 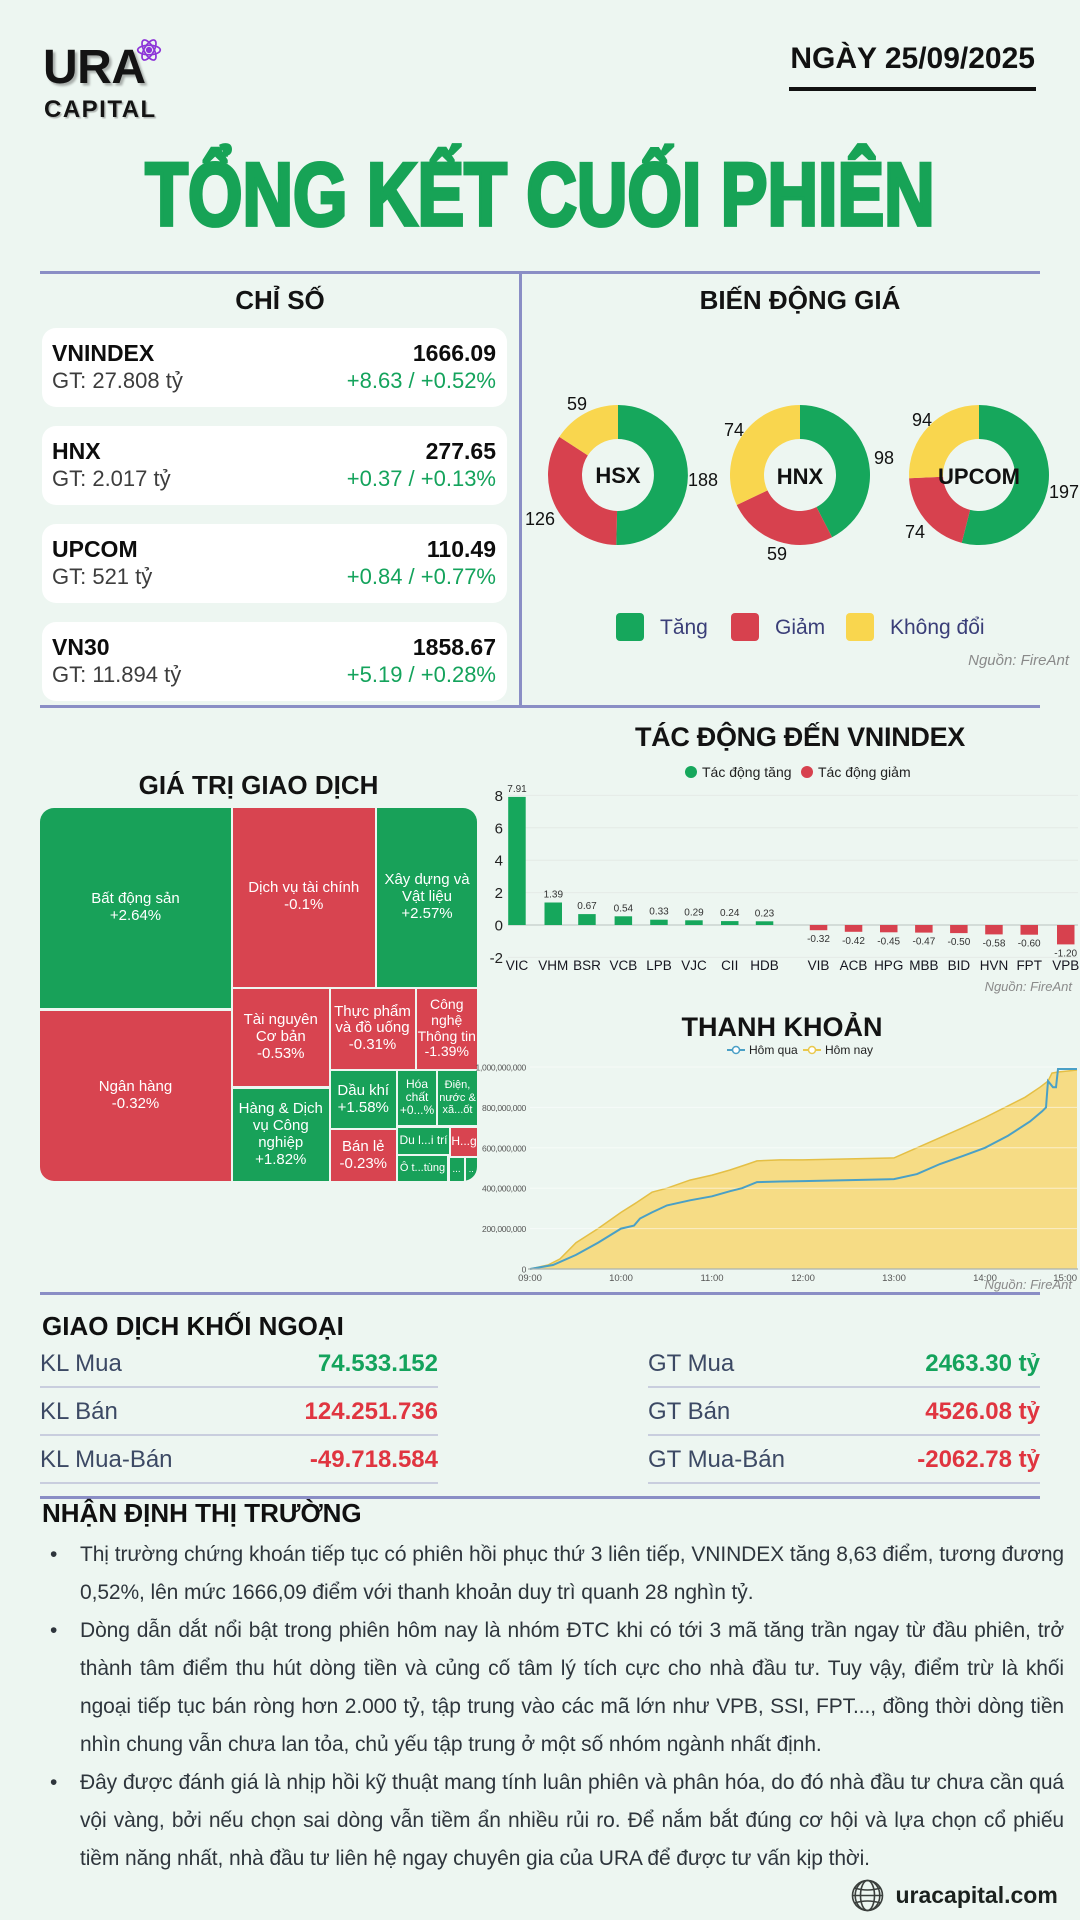 I want to click on svg-text: 0.24, so click(x=730, y=913).